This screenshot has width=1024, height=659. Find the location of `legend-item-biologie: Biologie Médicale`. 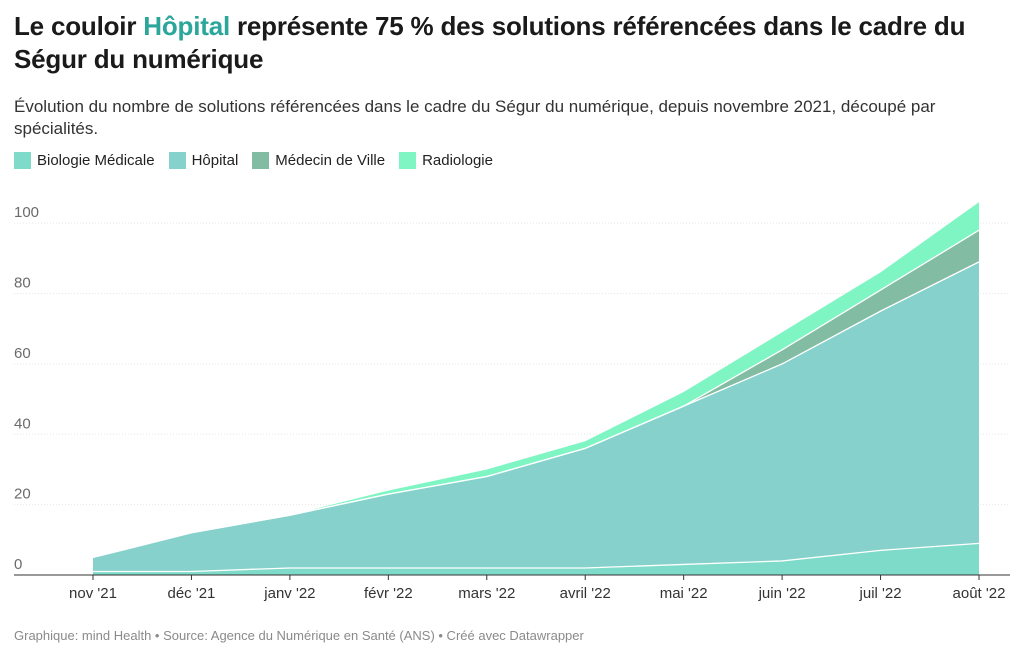

legend-item-biologie: Biologie Médicale is located at coordinates (84, 160).